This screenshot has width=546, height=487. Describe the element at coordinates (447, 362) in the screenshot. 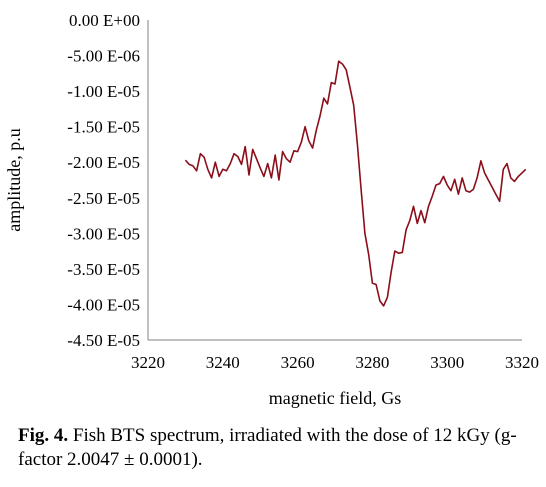

I see `x-tick-label: 3300` at that location.